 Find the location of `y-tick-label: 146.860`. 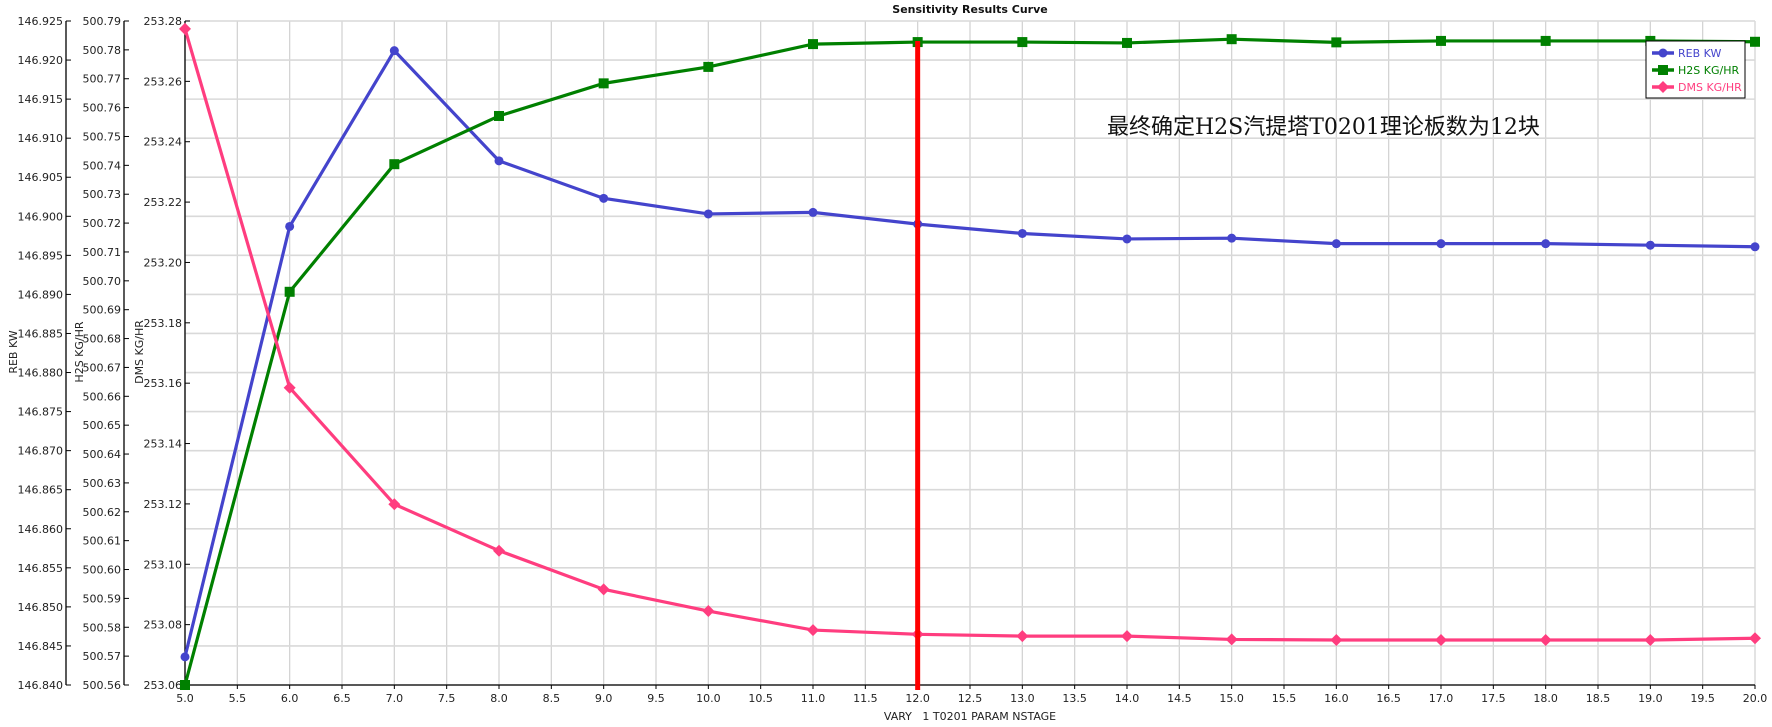

y-tick-label: 146.860 is located at coordinates (41, 529).